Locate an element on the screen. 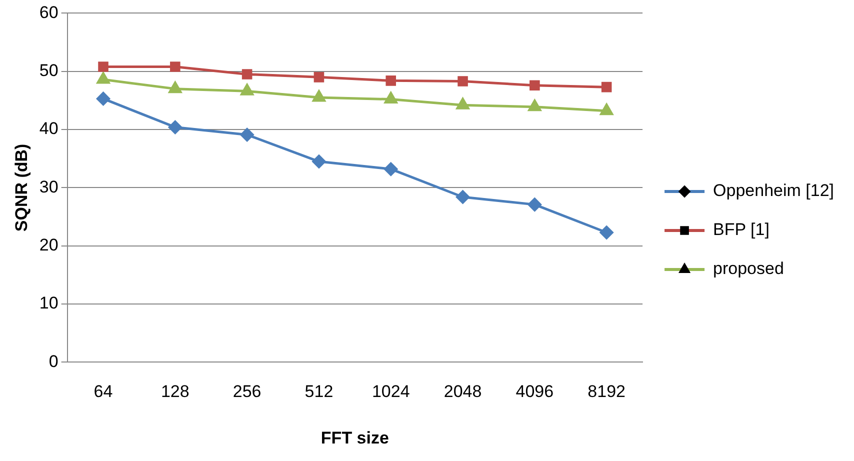 The height and width of the screenshot is (461, 854). y-tick-label: 0 is located at coordinates (53, 361).